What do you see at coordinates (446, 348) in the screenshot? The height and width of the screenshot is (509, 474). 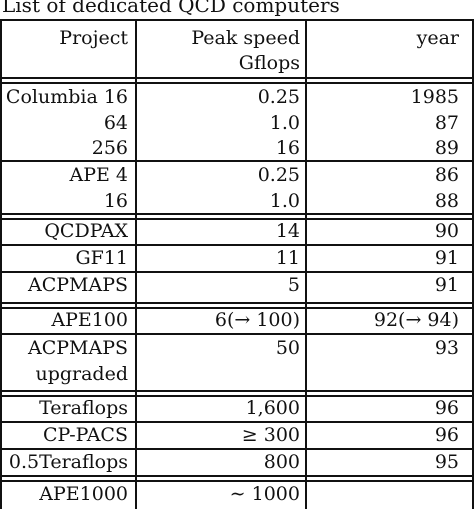 I see `cell-year: 93` at bounding box center [446, 348].